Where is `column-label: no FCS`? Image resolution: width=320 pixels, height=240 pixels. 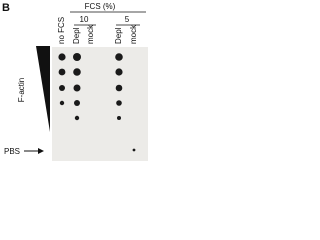 column-label: no FCS is located at coordinates (61, 30).